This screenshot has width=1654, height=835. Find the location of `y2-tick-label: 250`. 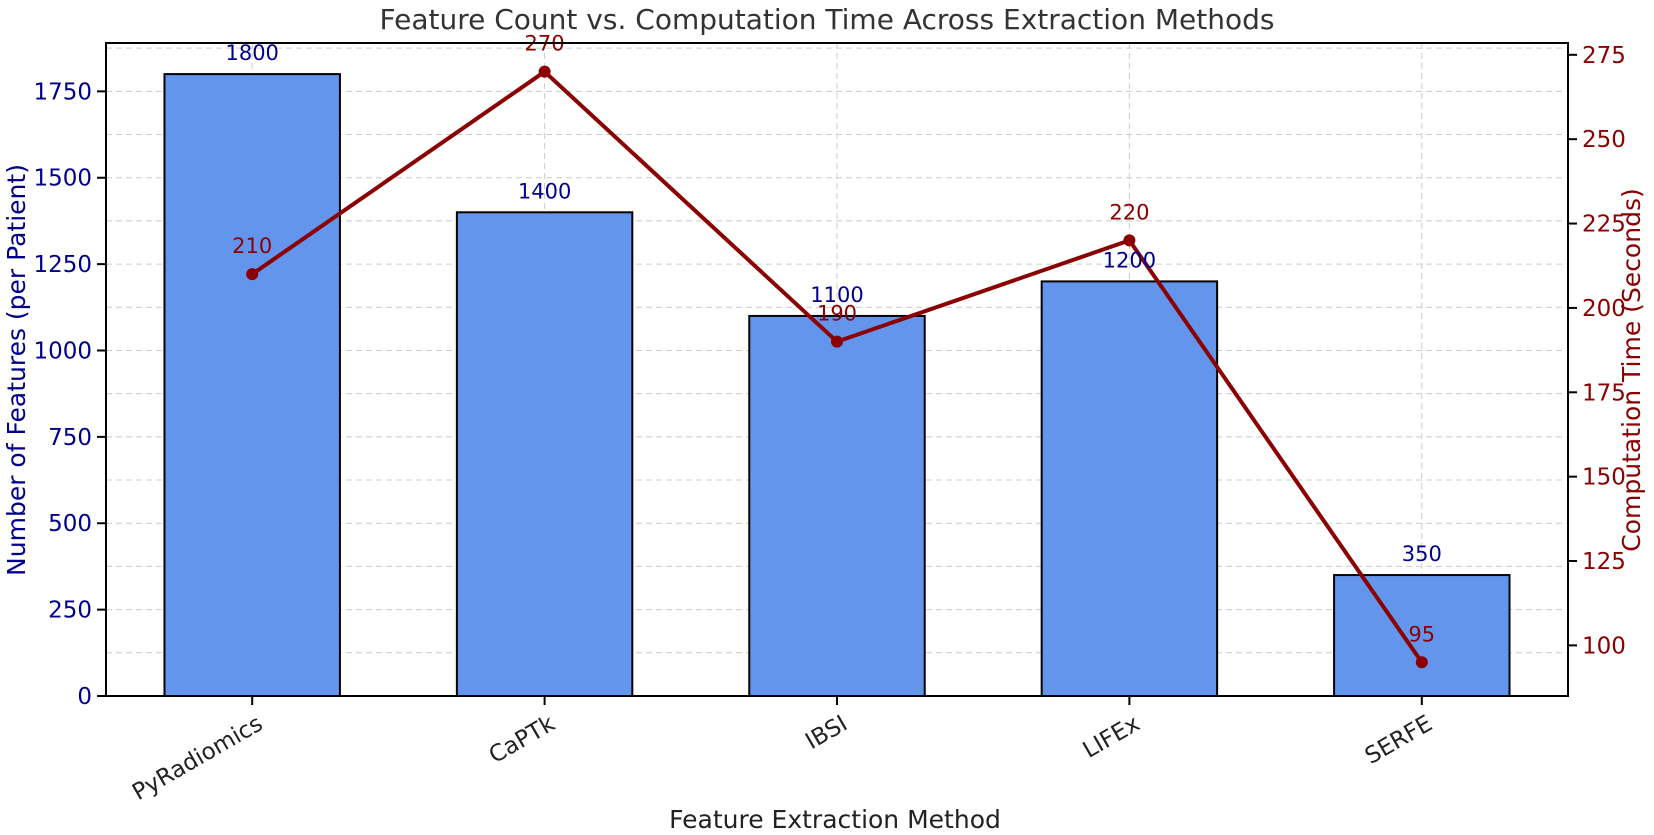

y2-tick-label: 250 is located at coordinates (1604, 140).